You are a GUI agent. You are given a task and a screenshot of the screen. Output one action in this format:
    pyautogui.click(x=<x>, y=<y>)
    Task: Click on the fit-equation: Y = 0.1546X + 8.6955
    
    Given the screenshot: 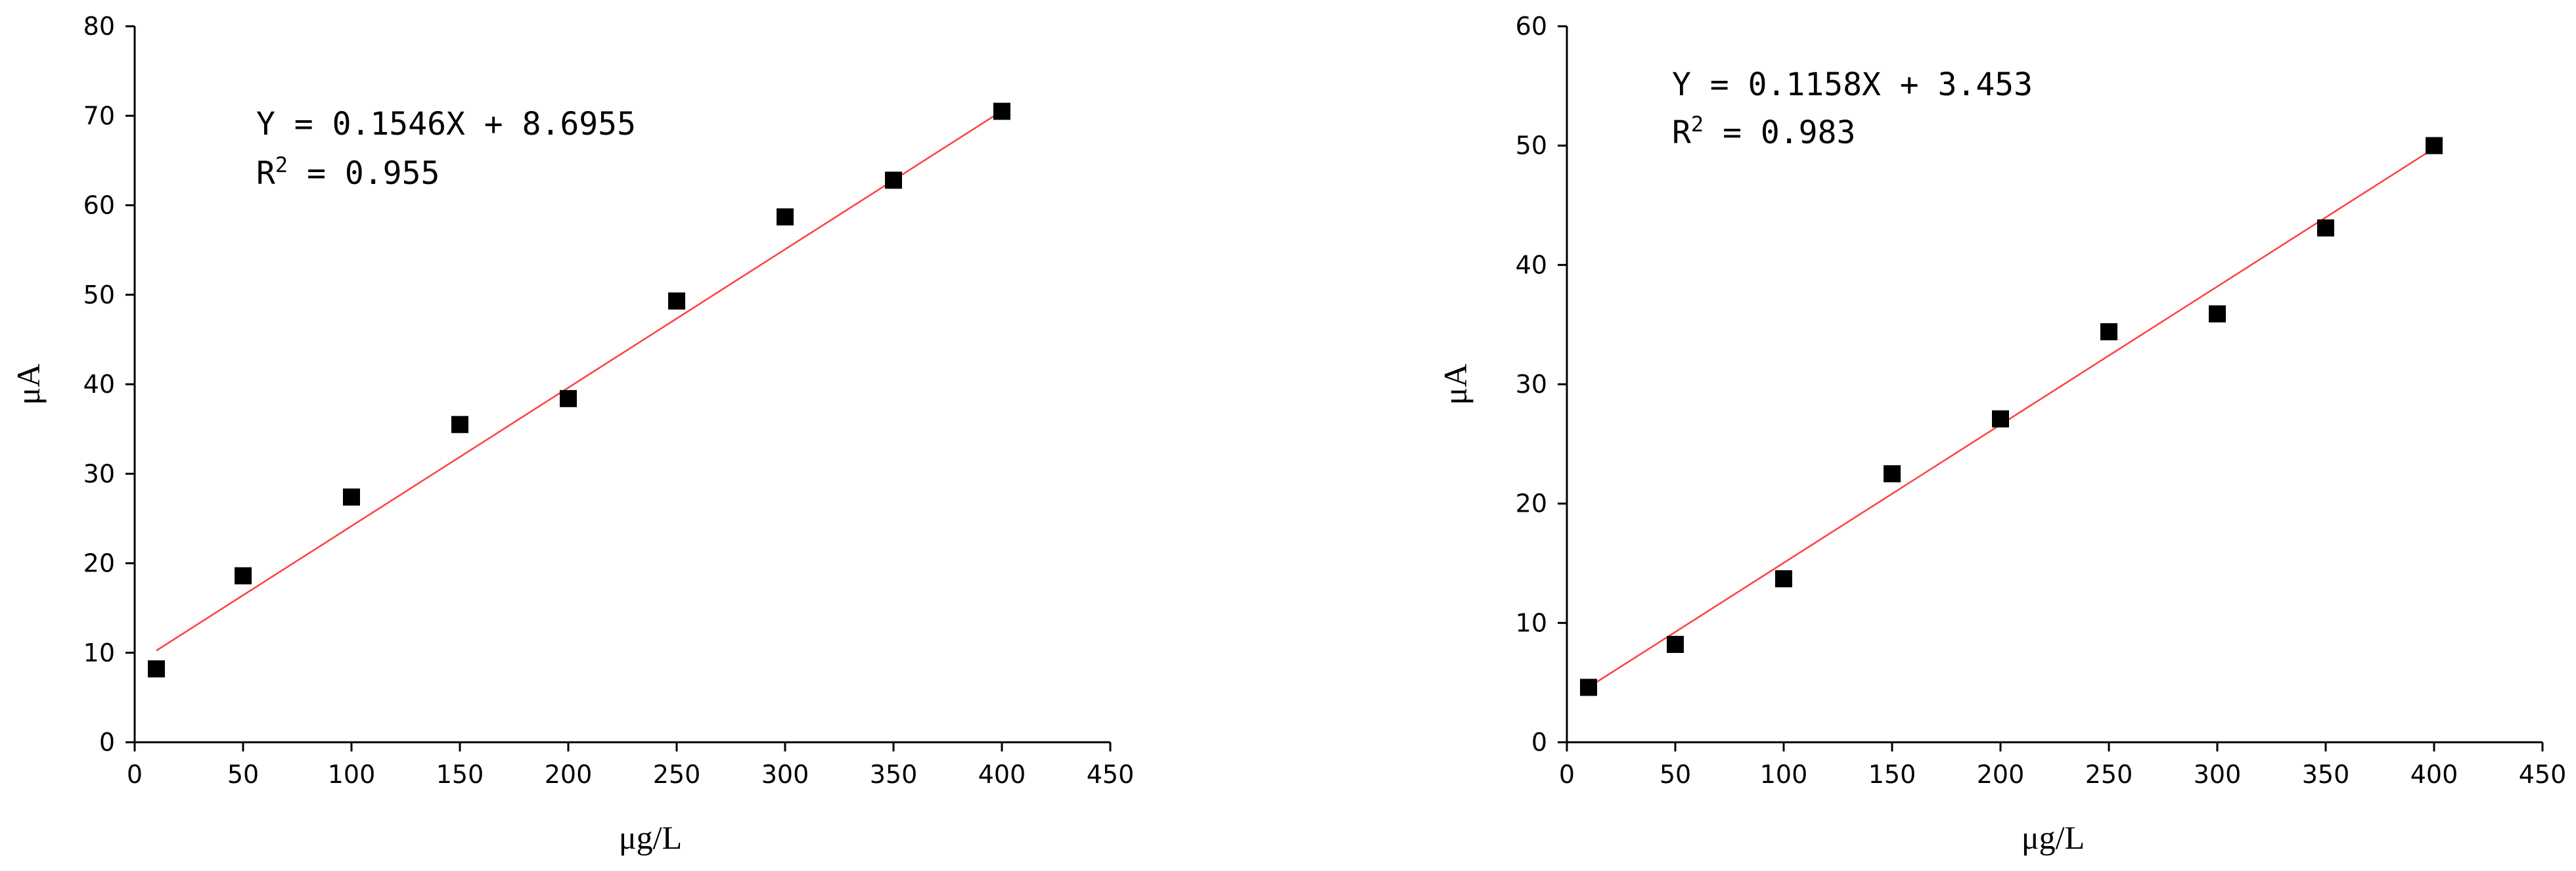 What is the action you would take?
    pyautogui.click(x=446, y=124)
    